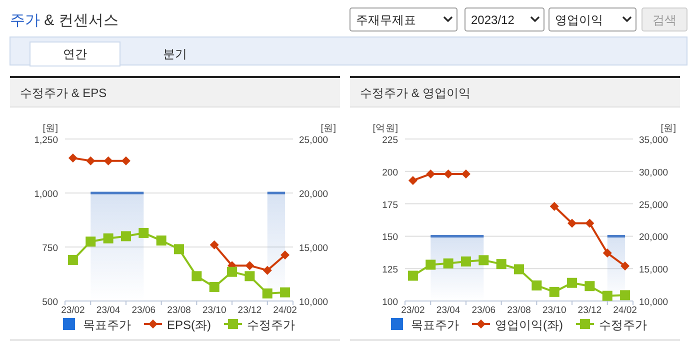 The image size is (695, 349). Describe the element at coordinates (46, 140) in the screenshot. I see `y-tick-label: 1,250` at that location.